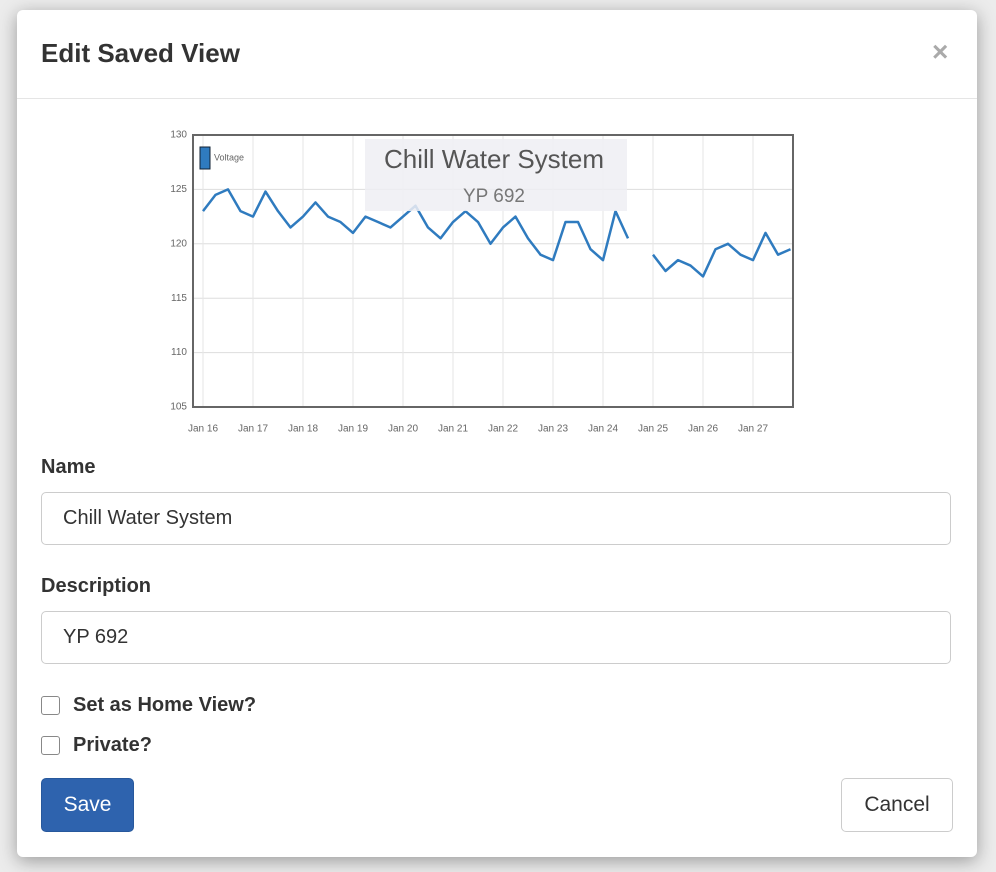 This screenshot has width=996, height=872. Describe the element at coordinates (96, 586) in the screenshot. I see `field-label: Description` at that location.